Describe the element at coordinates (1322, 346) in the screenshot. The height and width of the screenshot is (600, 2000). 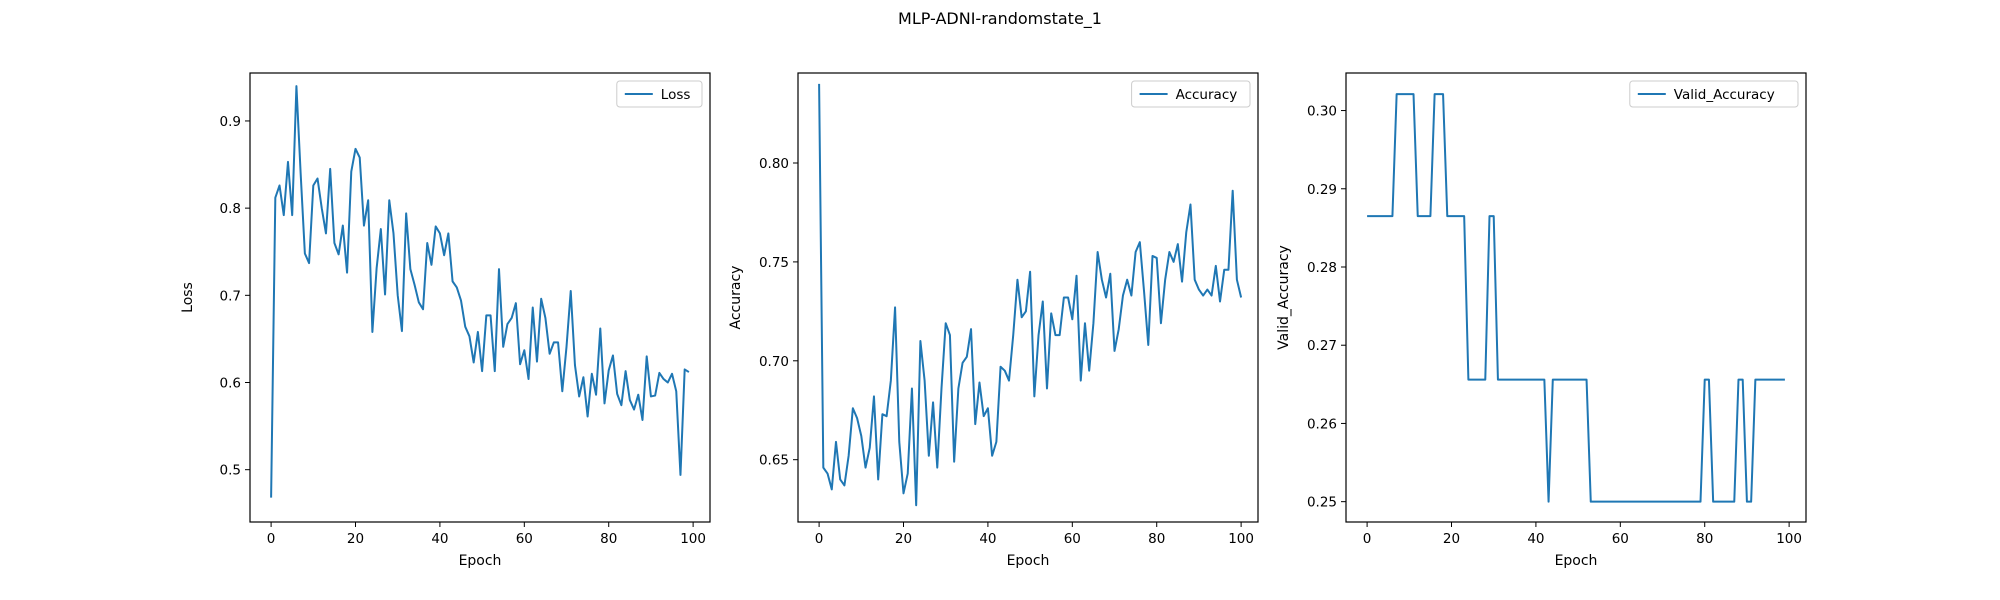
I see `y-tick-label: 0.27` at that location.